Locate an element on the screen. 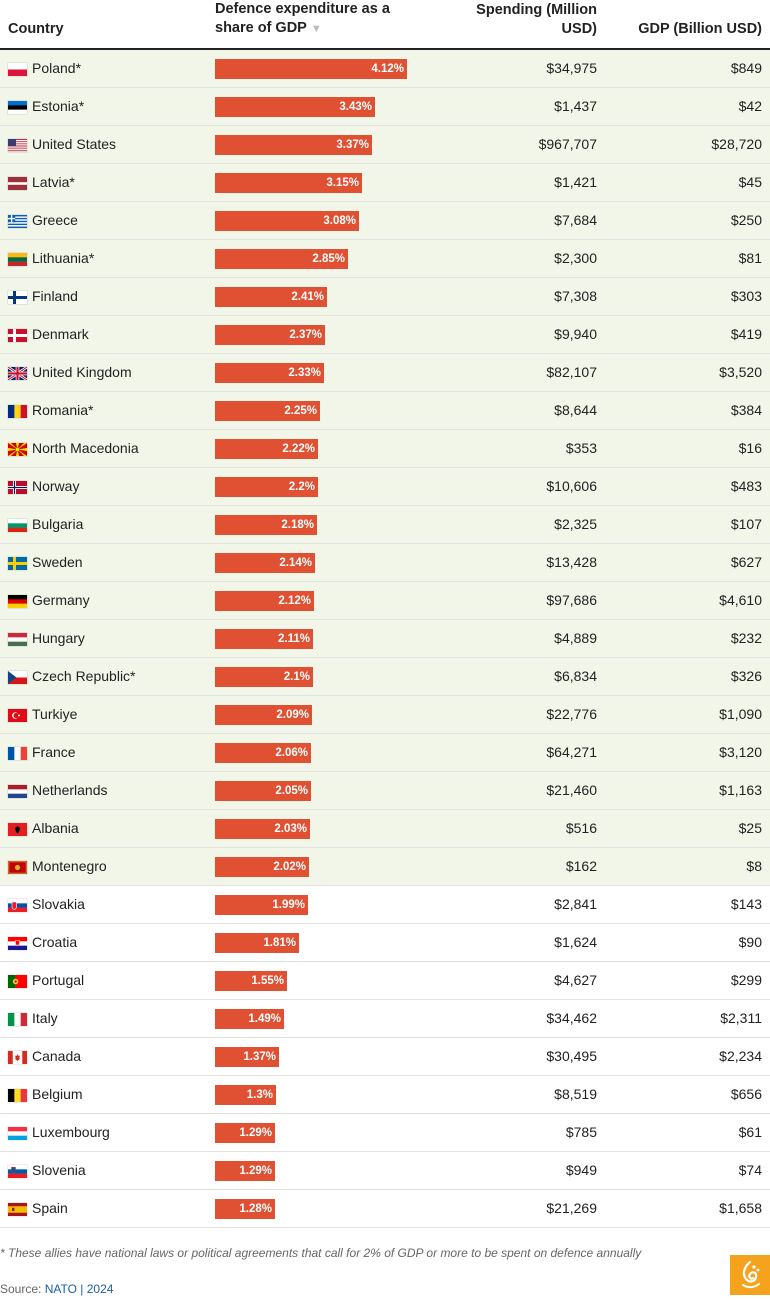  header-share-line1: Defence expenditure as a is located at coordinates (302, 9).